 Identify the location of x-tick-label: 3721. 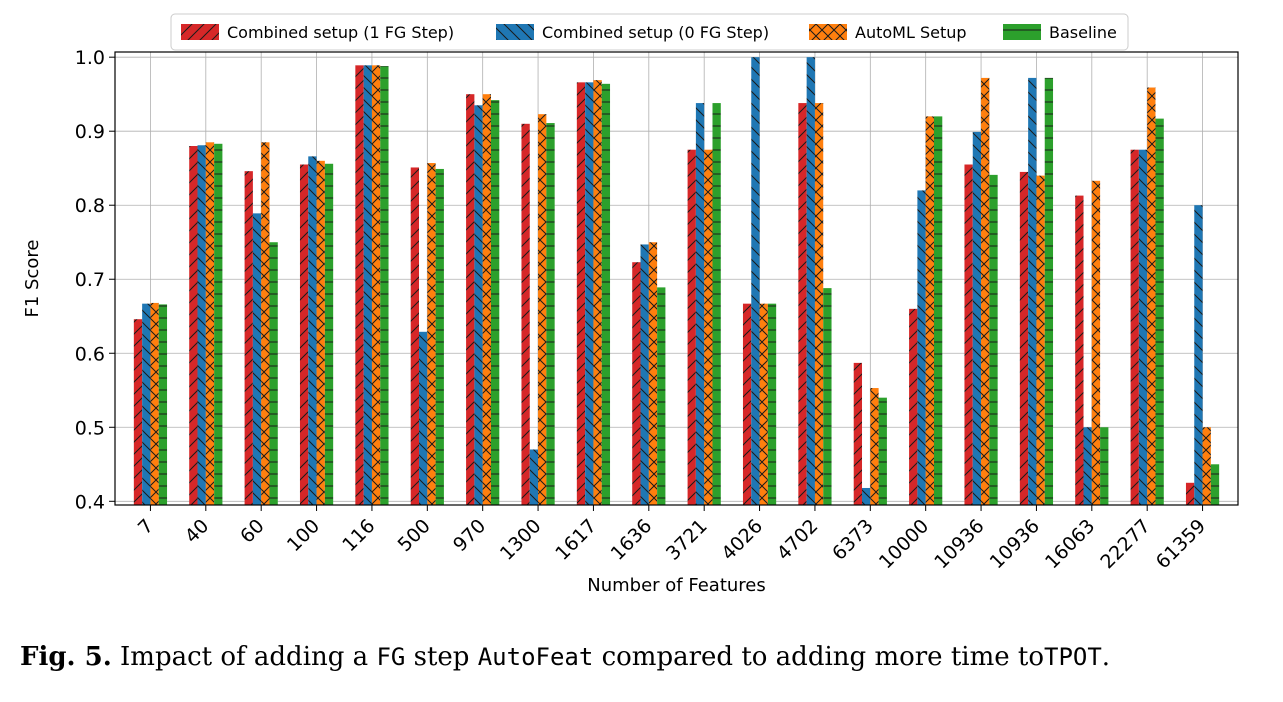
(687, 540).